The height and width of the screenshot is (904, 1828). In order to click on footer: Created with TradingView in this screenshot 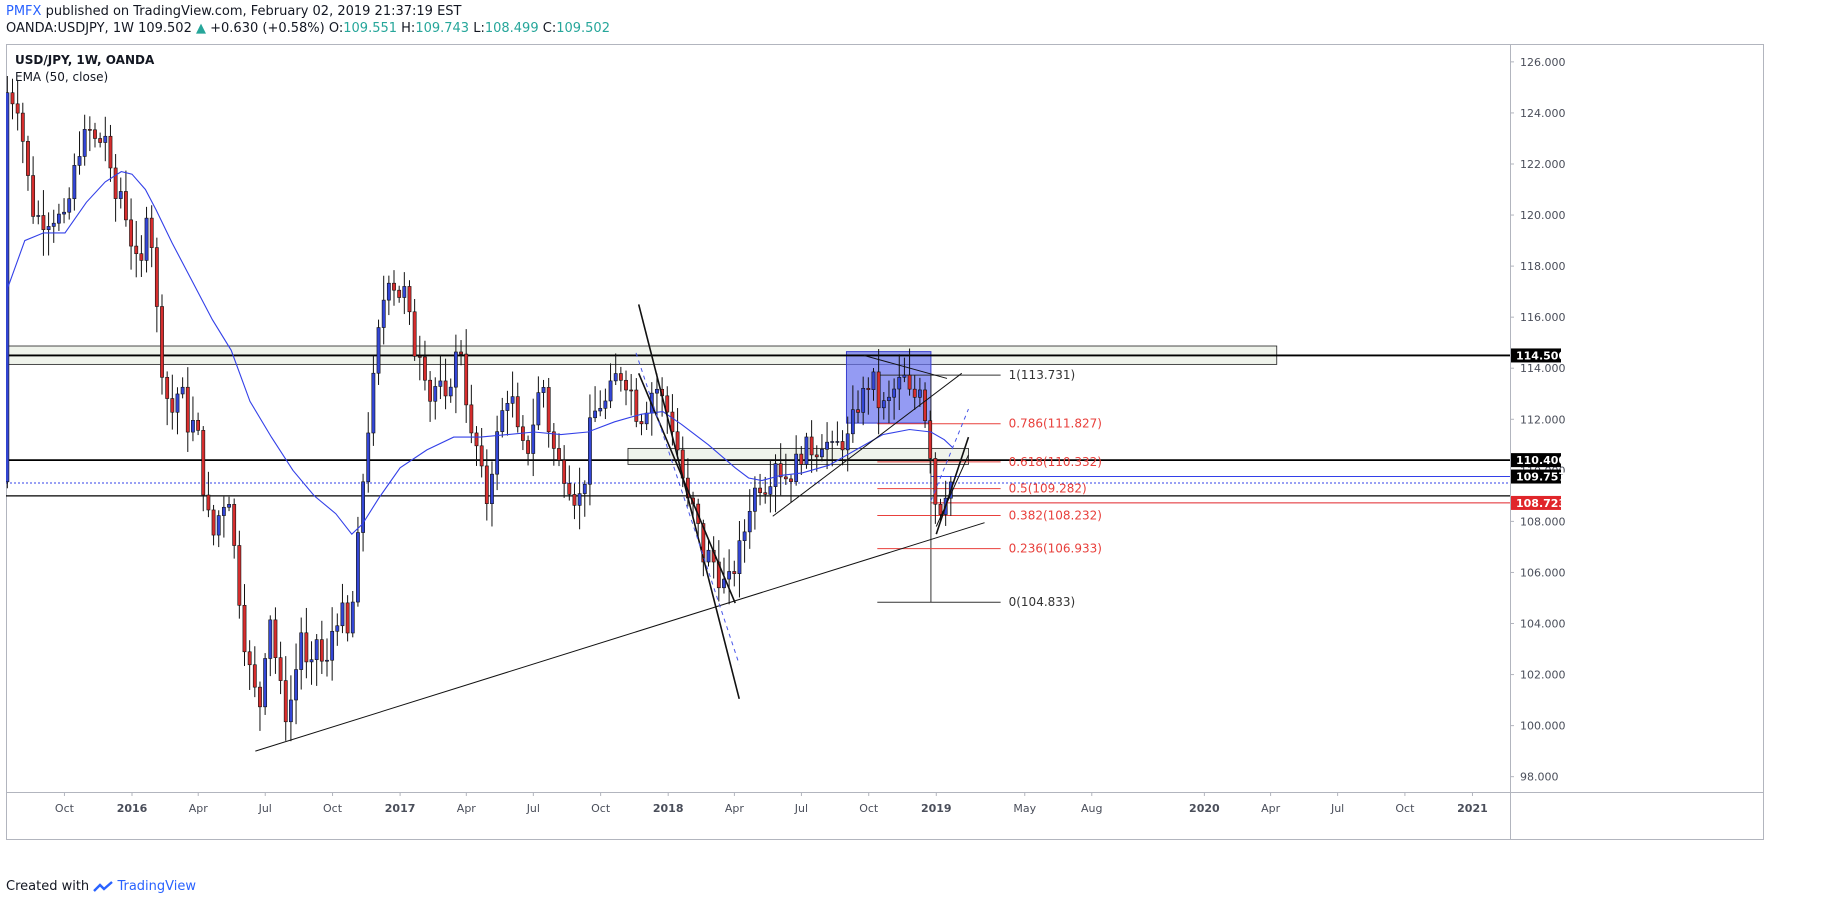, I will do `click(101, 886)`.